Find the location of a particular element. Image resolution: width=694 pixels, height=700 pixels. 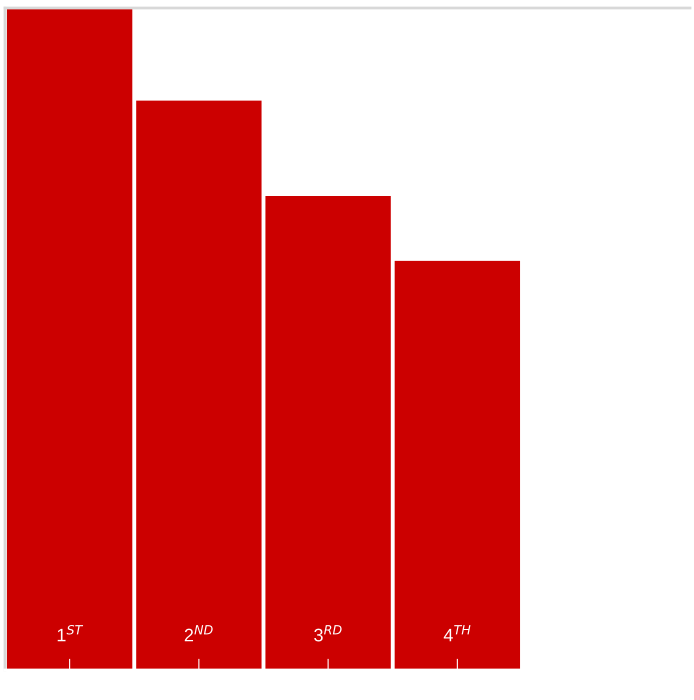

x-tick-label: 4$^{TH}$ is located at coordinates (457, 633).